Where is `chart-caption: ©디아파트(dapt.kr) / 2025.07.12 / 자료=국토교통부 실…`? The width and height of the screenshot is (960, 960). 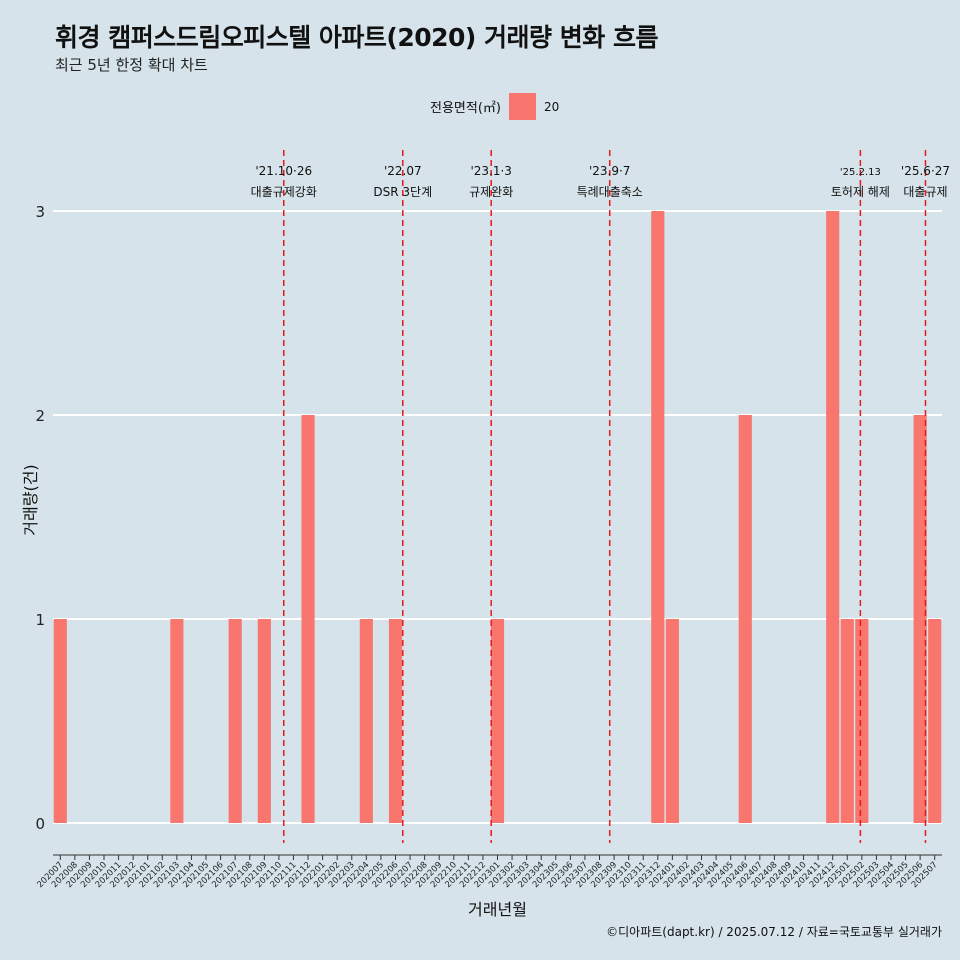 chart-caption: ©디아파트(dapt.kr) / 2025.07.12 / 자료=국토교통부 실… is located at coordinates (774, 932).